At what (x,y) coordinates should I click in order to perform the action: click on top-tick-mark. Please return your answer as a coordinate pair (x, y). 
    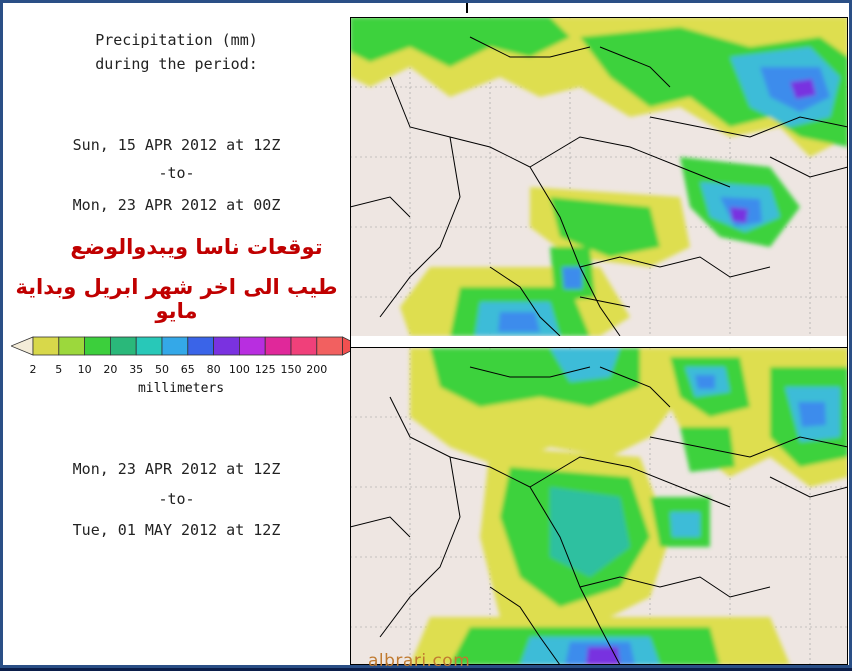
    Looking at the image, I should click on (467, 8).